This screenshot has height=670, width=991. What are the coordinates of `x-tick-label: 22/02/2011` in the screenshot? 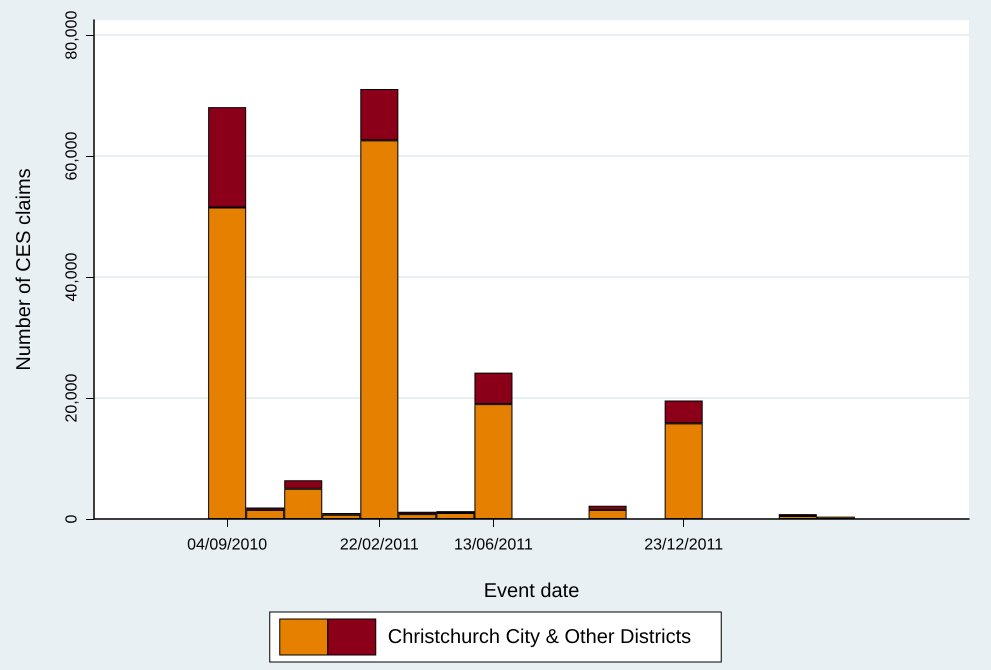 It's located at (379, 545).